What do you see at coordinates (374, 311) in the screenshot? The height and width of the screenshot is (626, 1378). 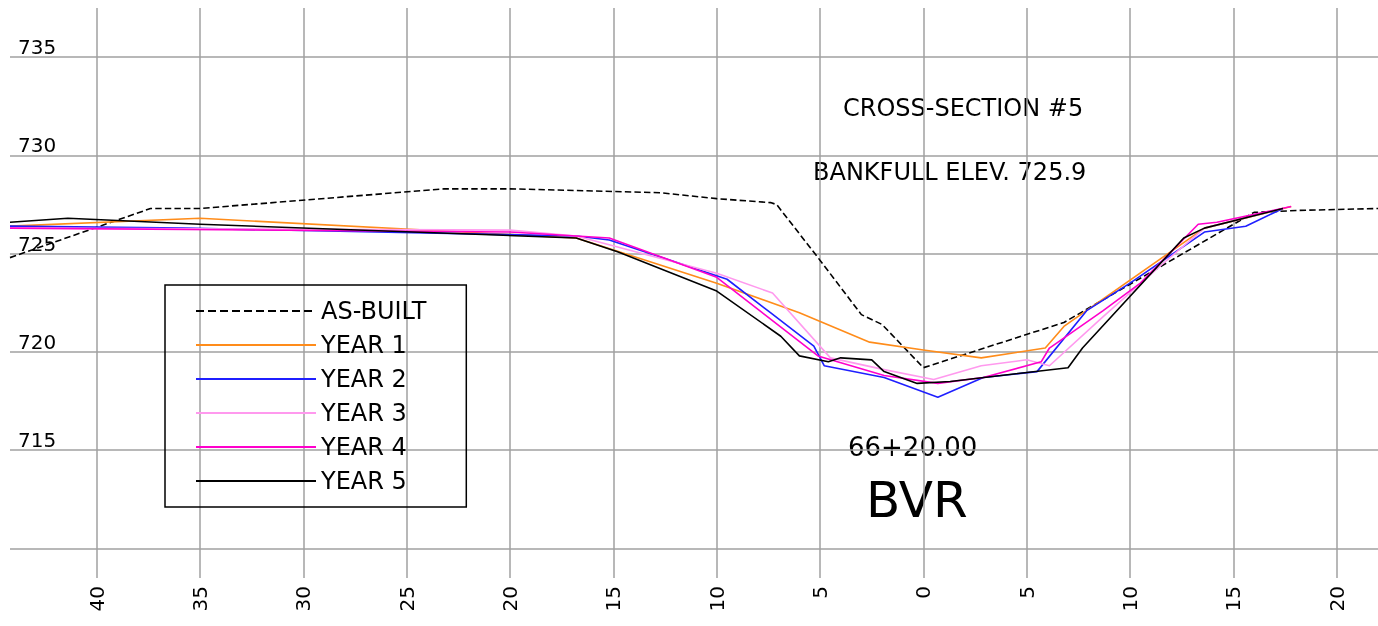 I see `legend-label: AS-BUILT` at bounding box center [374, 311].